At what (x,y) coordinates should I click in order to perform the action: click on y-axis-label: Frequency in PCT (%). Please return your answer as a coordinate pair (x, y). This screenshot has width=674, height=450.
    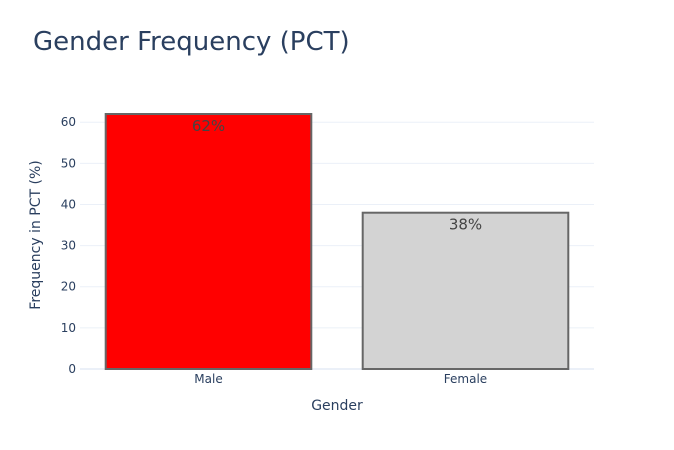
    Looking at the image, I should click on (36, 234).